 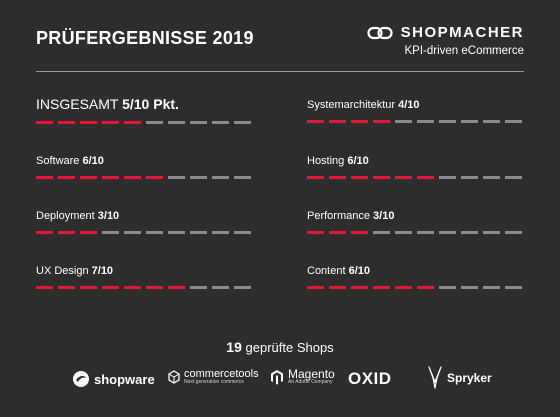 What do you see at coordinates (214, 382) in the screenshot?
I see `commercetools-sub: Next generation commerce` at bounding box center [214, 382].